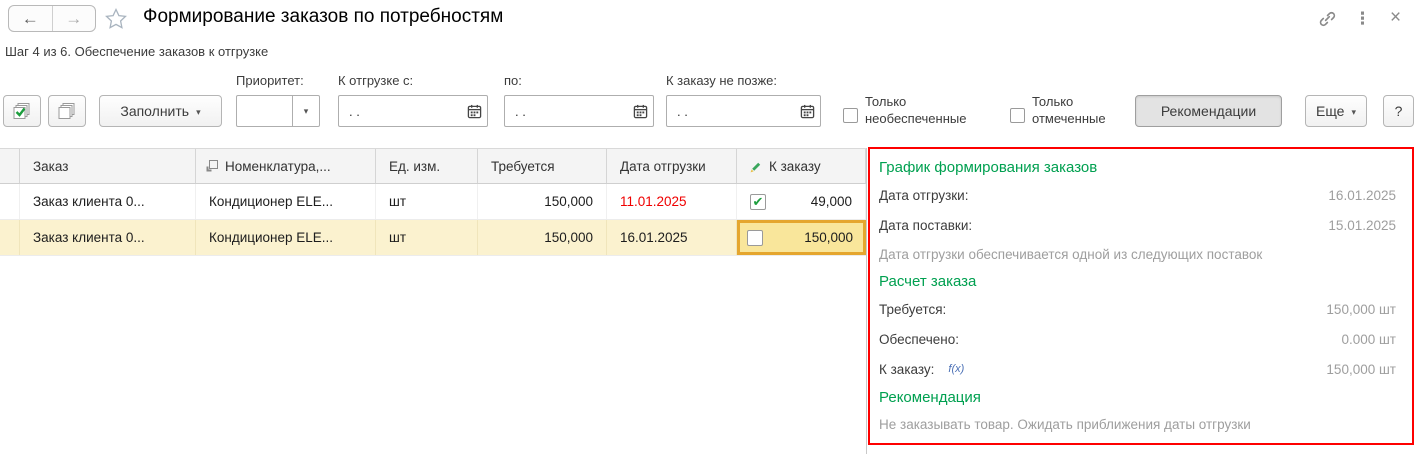  I want to click on close-icon: ×, so click(1396, 17).